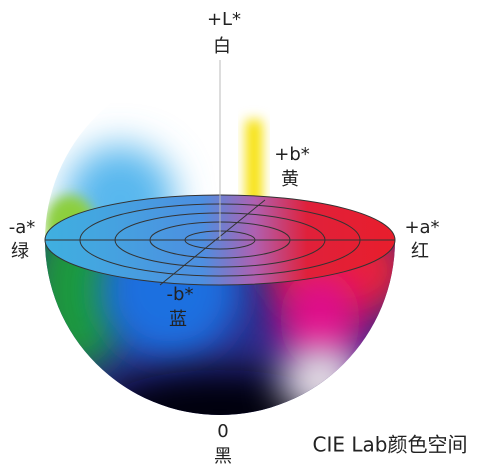  I want to click on magenta-blob, so click(320, 320).